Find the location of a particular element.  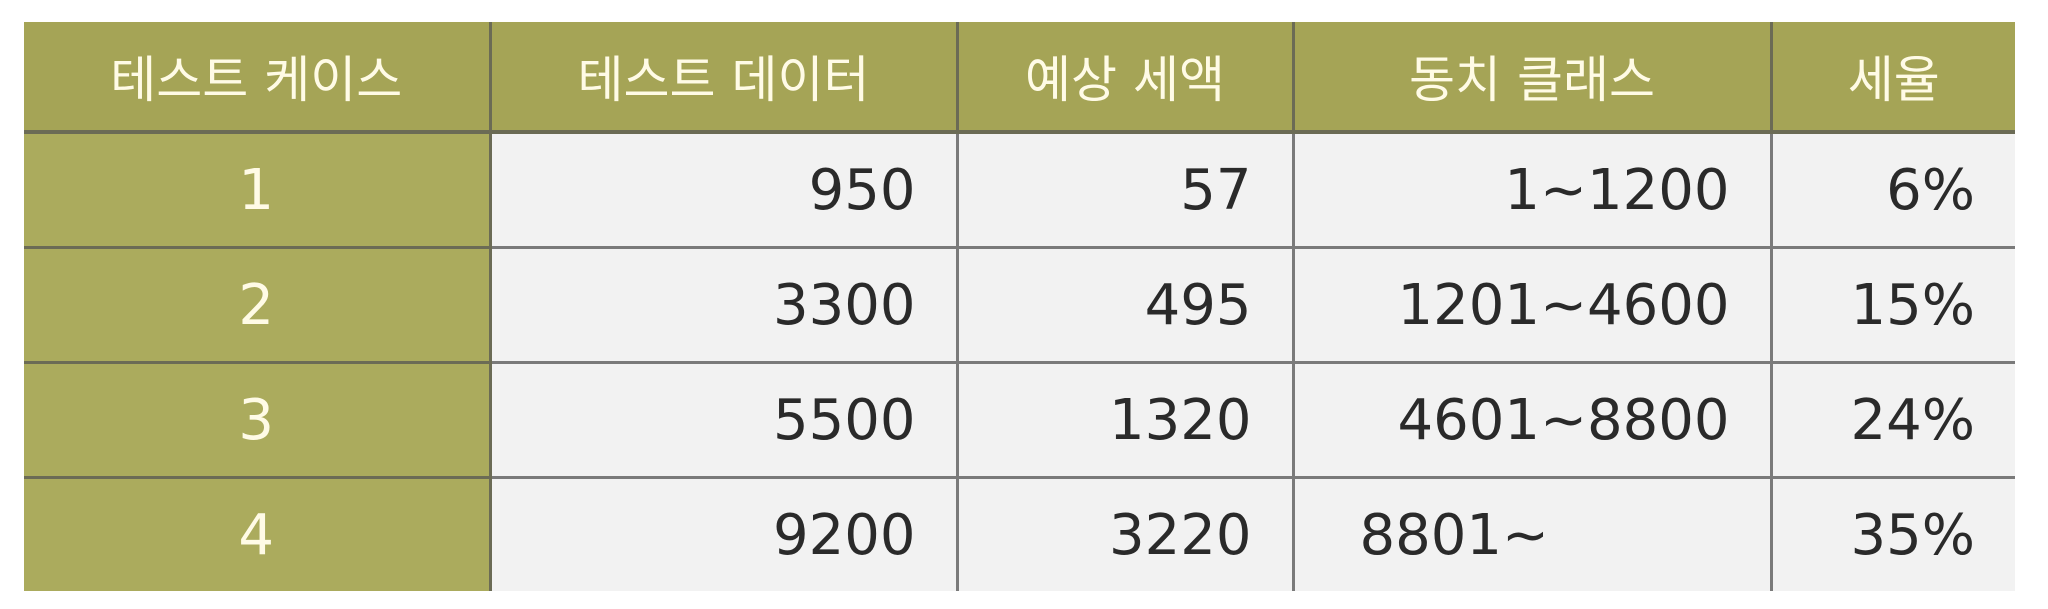

cell-class: 1201~4600 is located at coordinates (1532, 305).